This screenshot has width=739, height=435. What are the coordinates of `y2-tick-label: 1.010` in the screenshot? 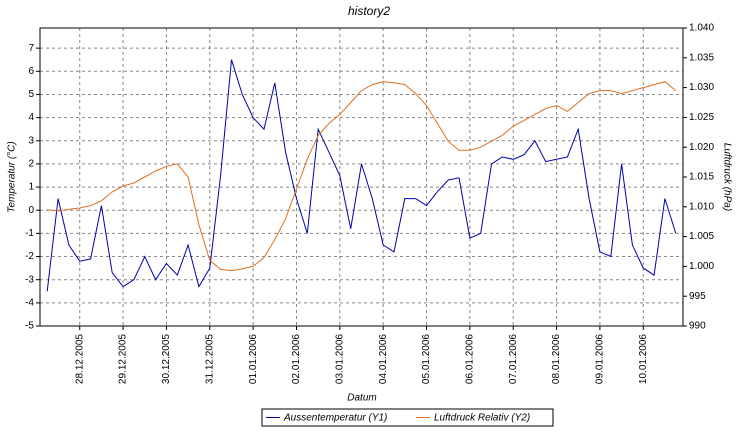 It's located at (701, 206).